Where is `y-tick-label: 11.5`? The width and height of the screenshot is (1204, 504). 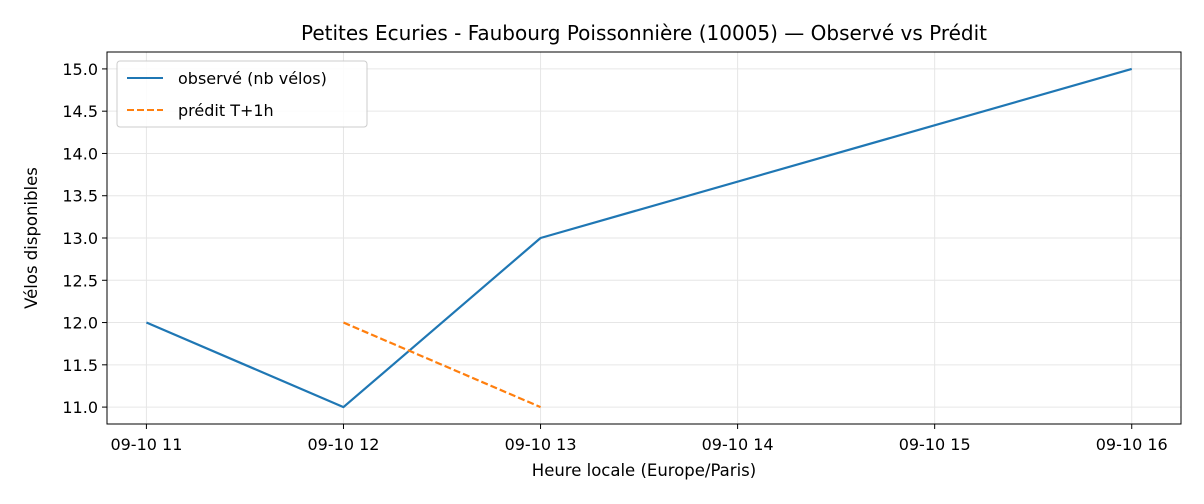 y-tick-label: 11.5 is located at coordinates (80, 365).